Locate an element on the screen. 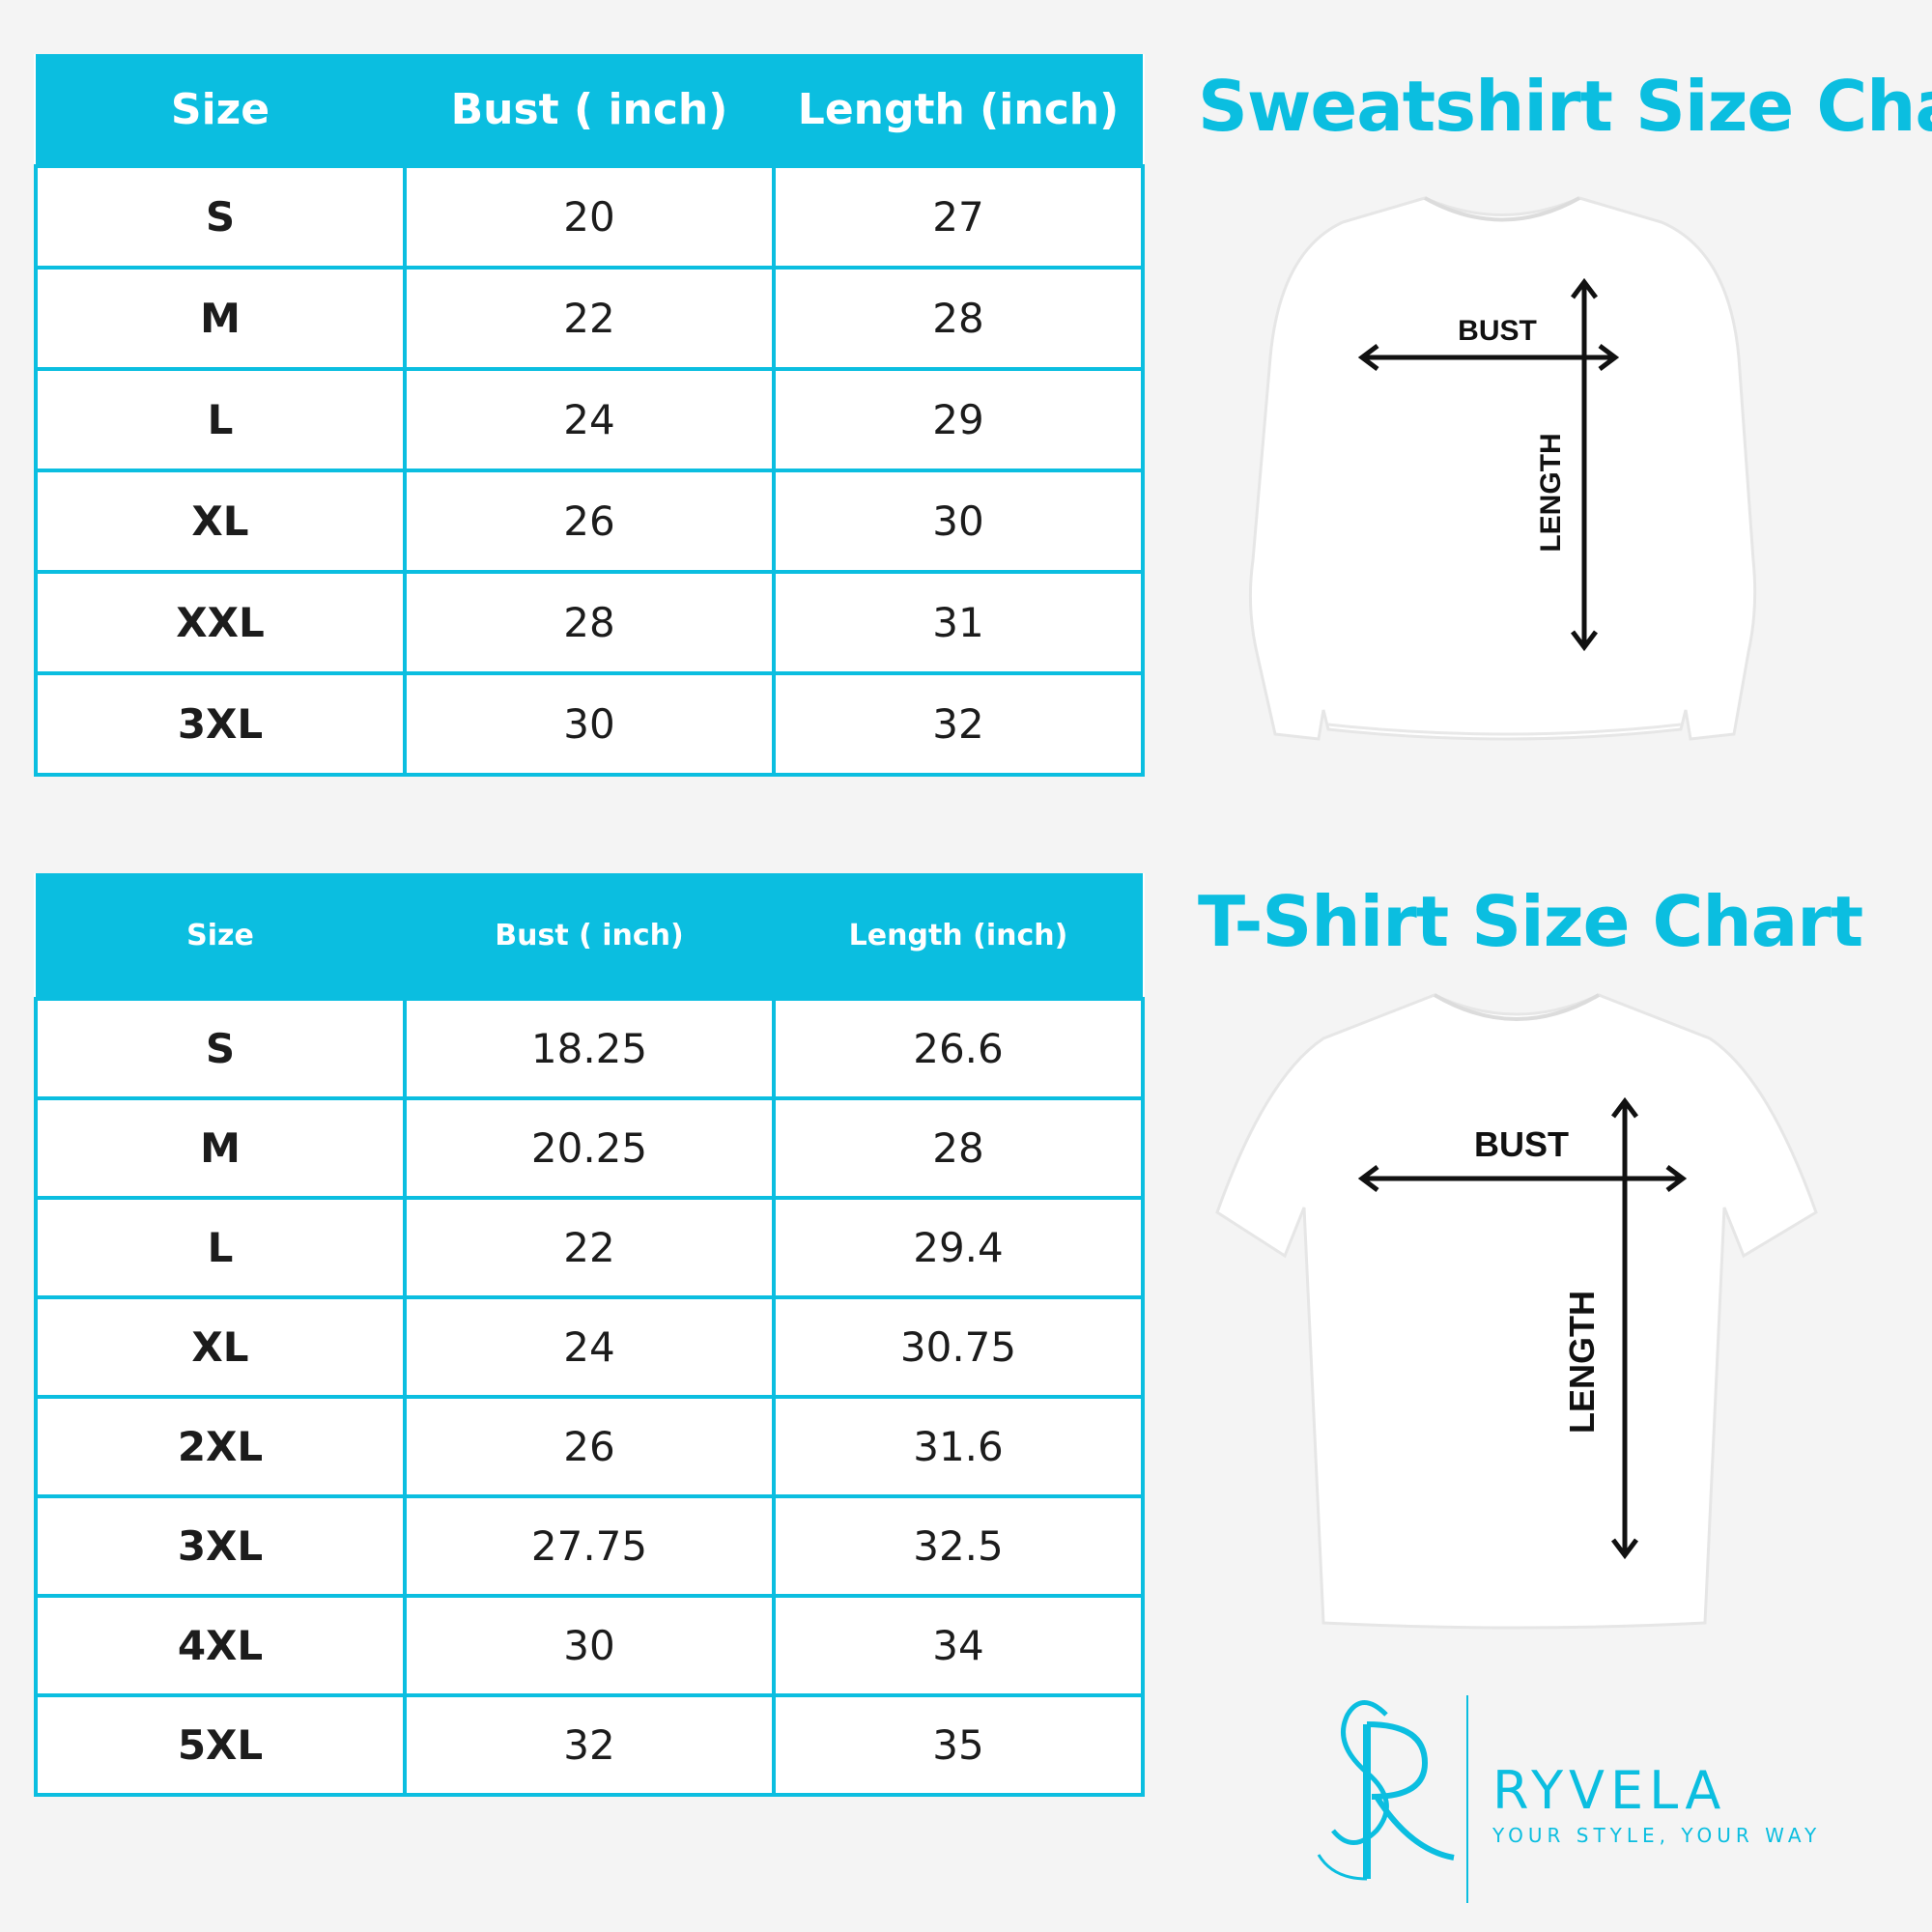 Image resolution: width=1932 pixels, height=1932 pixels. size-cell: XXL is located at coordinates (220, 622).